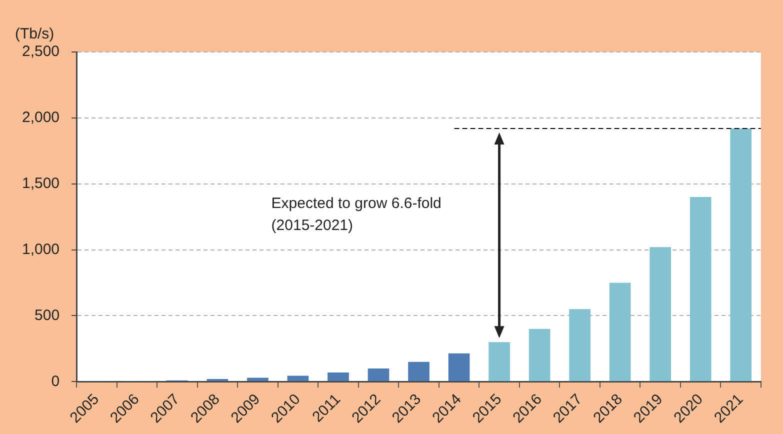 This screenshot has height=434, width=783. Describe the element at coordinates (34, 34) in the screenshot. I see `y-axis-title: (Tb/s)` at that location.